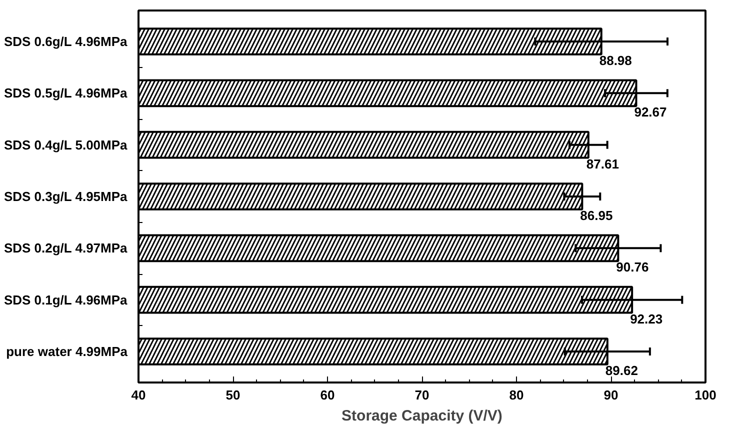  I want to click on x-tick-label: 50, so click(233, 395).